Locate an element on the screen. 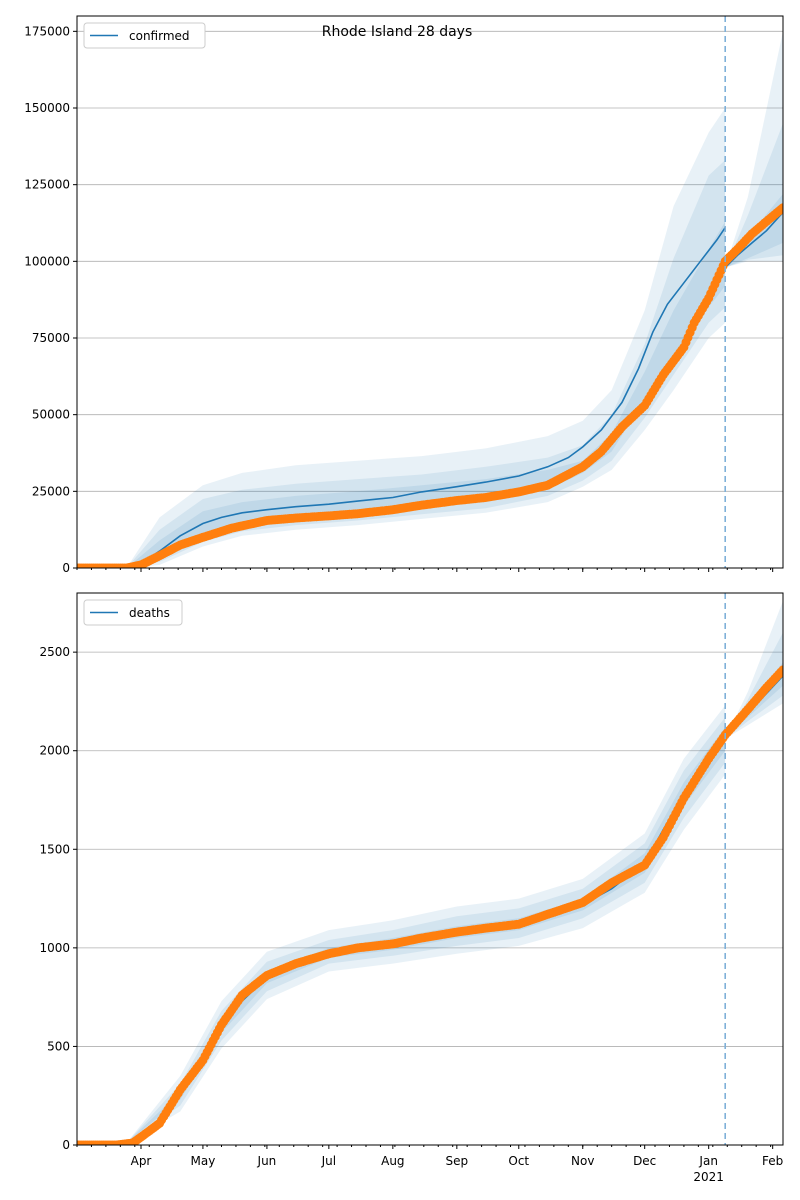  x-tick-label: Apr is located at coordinates (141, 1161).